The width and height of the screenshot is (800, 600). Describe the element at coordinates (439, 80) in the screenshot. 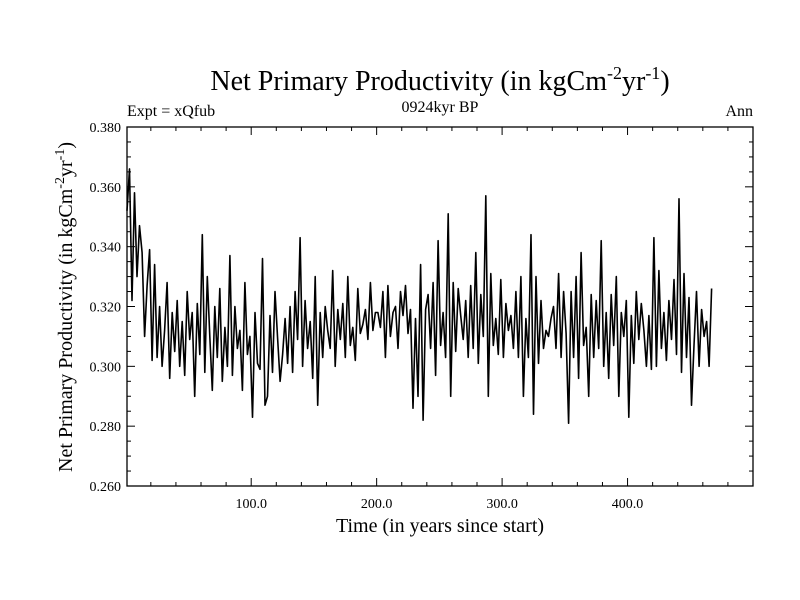

I see `chart-title: Net Primary Productivity (in kgCm-2yr-1)` at that location.